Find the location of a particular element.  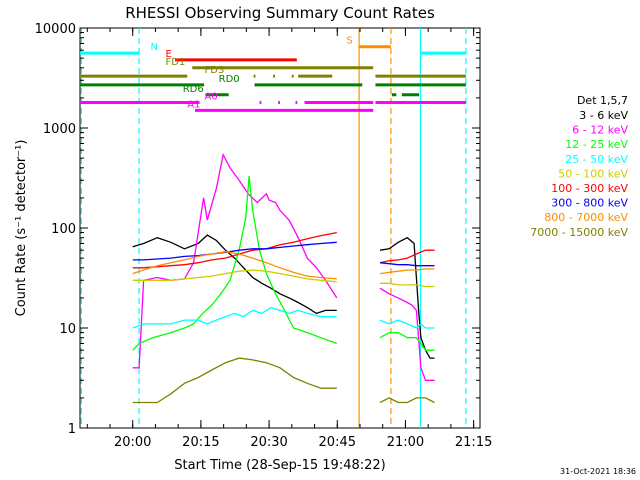

legend-entry-1: 6 - 12 keV is located at coordinates (600, 130).